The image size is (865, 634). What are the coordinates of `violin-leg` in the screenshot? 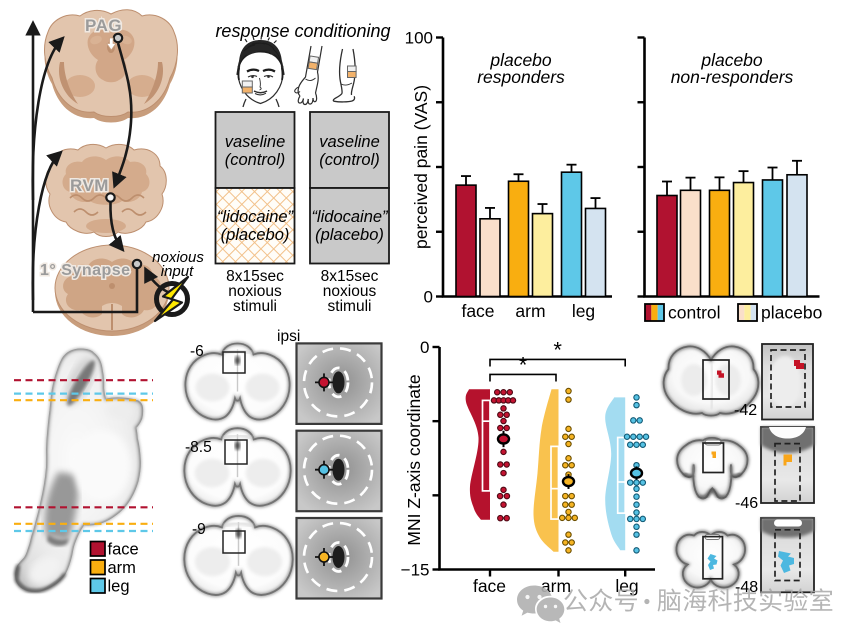 It's located at (615, 474).